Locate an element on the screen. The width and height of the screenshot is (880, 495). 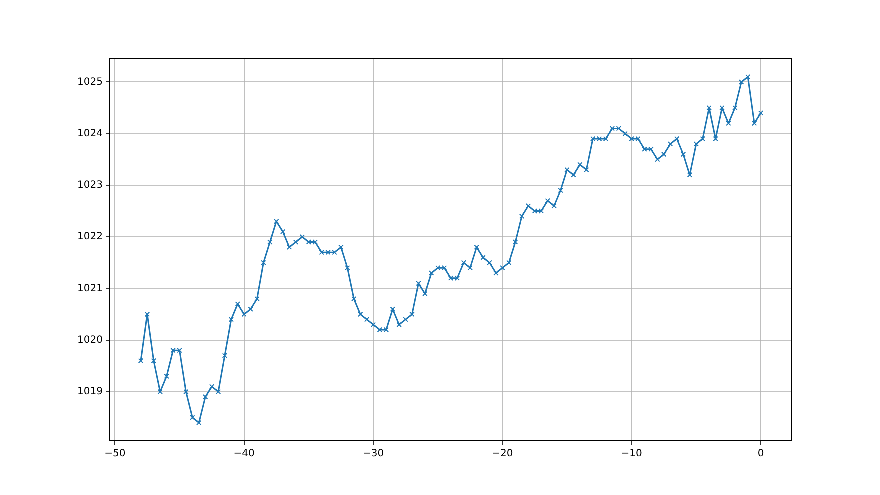
x-tick-label: −50 is located at coordinates (115, 454).